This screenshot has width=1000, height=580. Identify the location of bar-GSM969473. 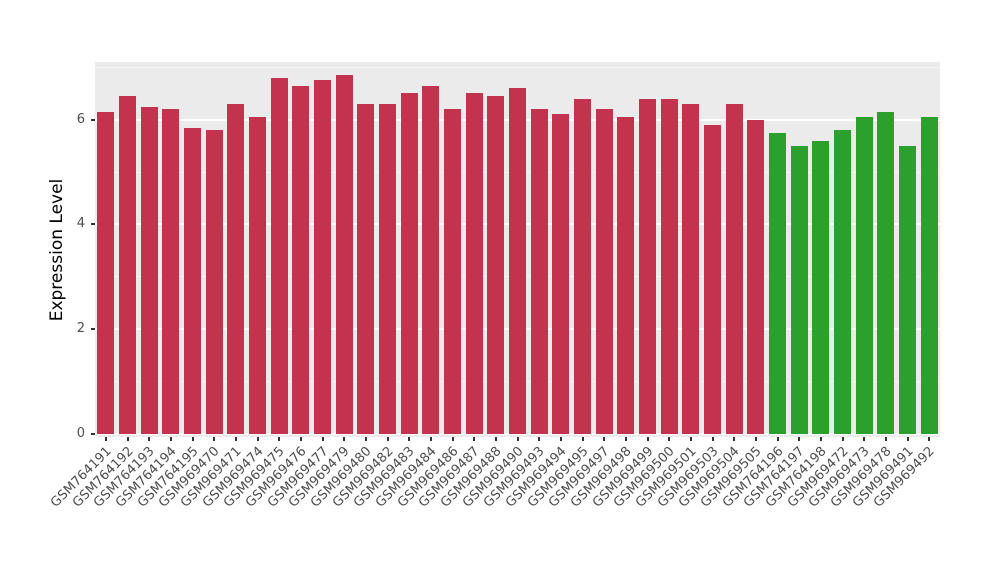
(864, 275).